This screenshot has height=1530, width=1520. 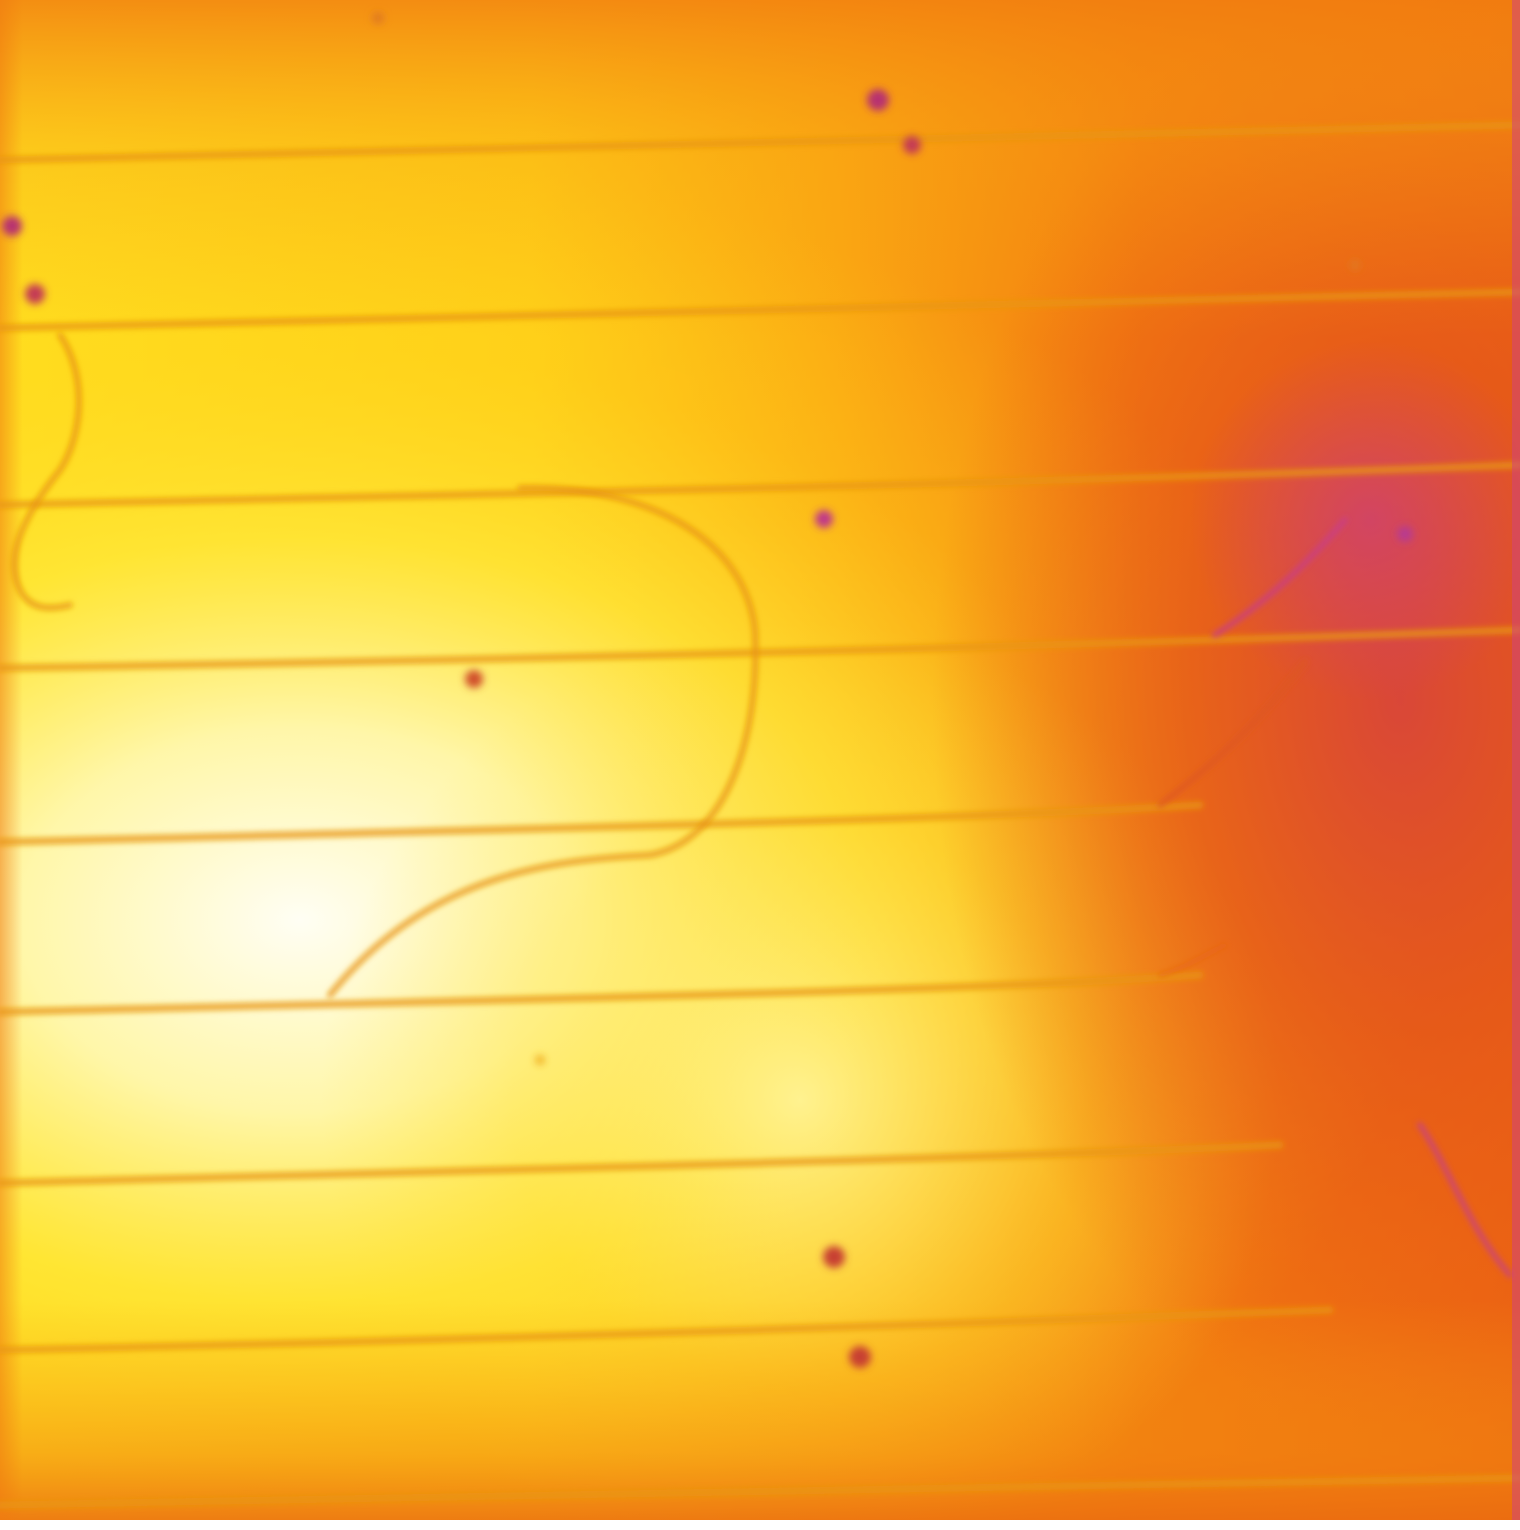 I want to click on bottom-border-strip, so click(x=760, y=1525).